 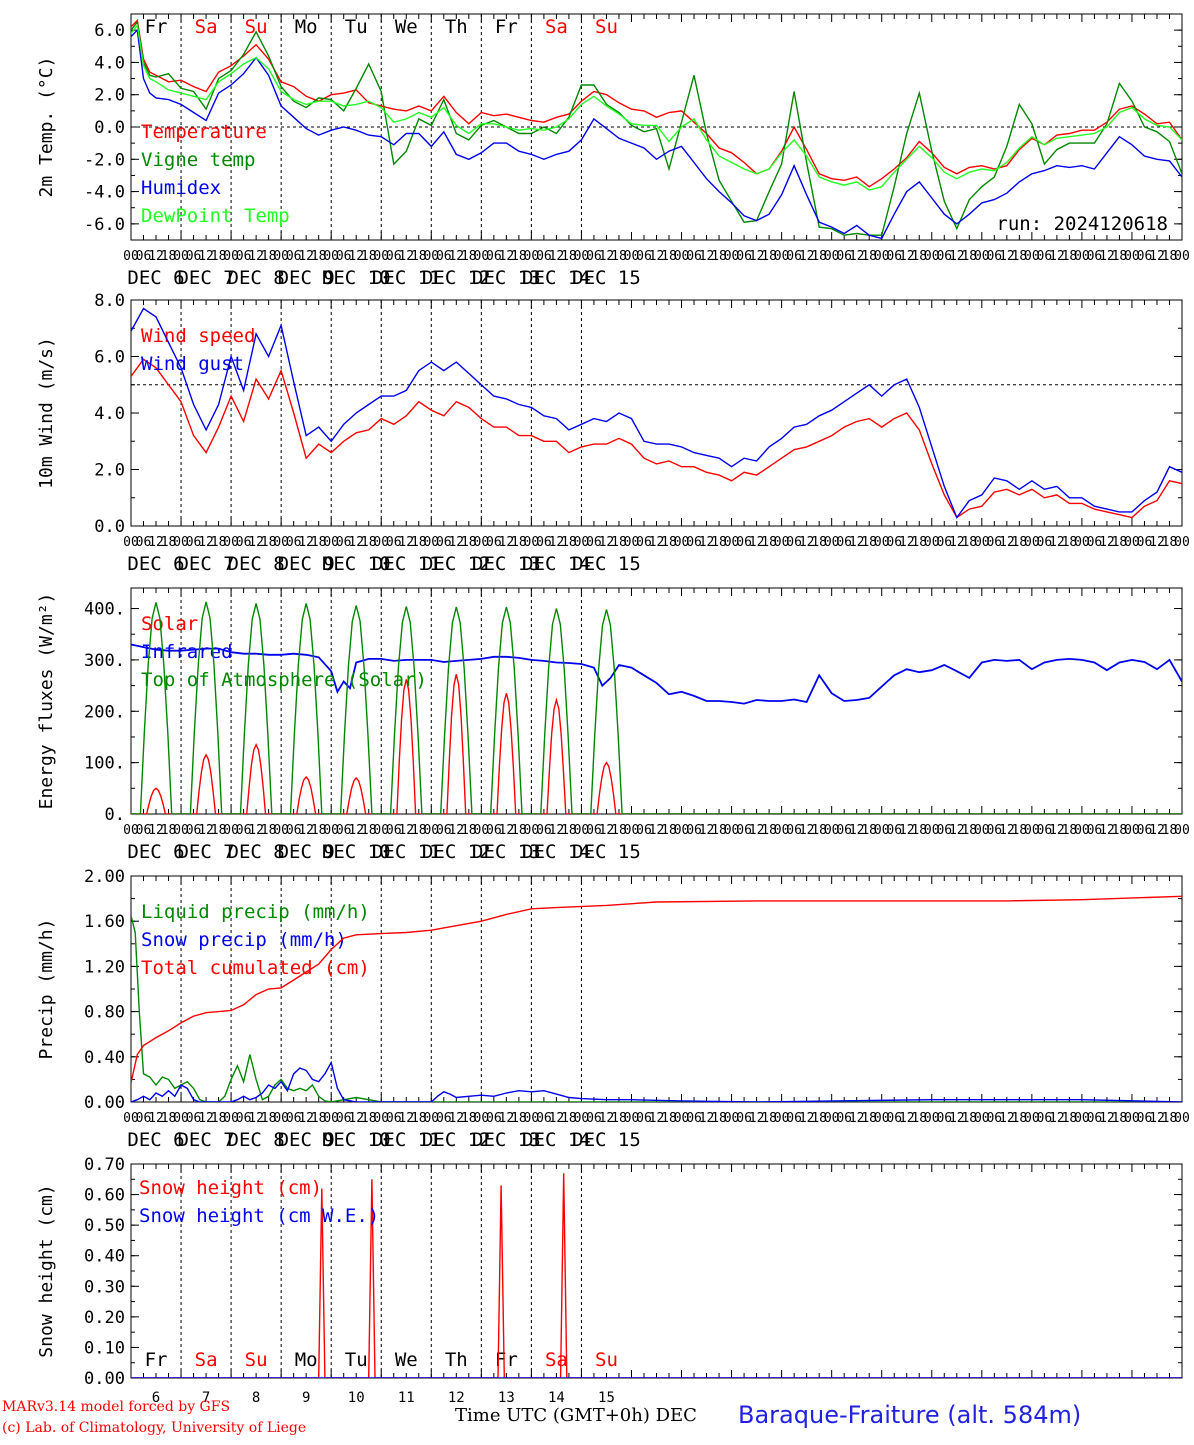 I want to click on weekday-label: Fr, so click(x=156, y=27).